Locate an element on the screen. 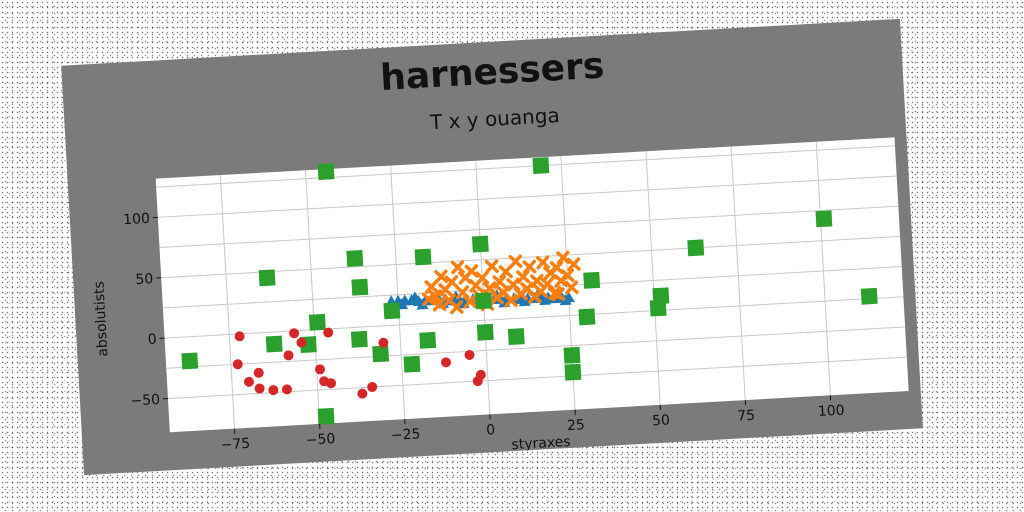  x-tick-label: 25 is located at coordinates (576, 425).